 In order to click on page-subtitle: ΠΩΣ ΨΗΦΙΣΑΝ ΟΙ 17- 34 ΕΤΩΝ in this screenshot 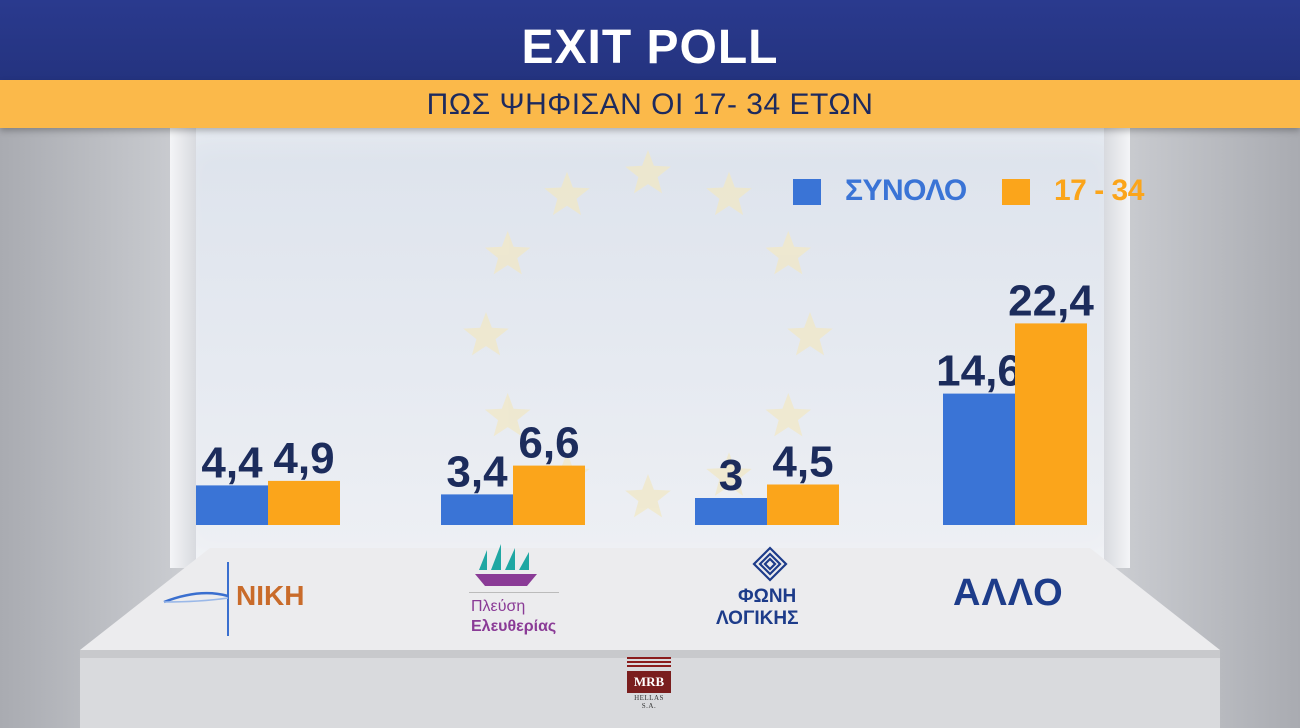, I will do `click(650, 104)`.